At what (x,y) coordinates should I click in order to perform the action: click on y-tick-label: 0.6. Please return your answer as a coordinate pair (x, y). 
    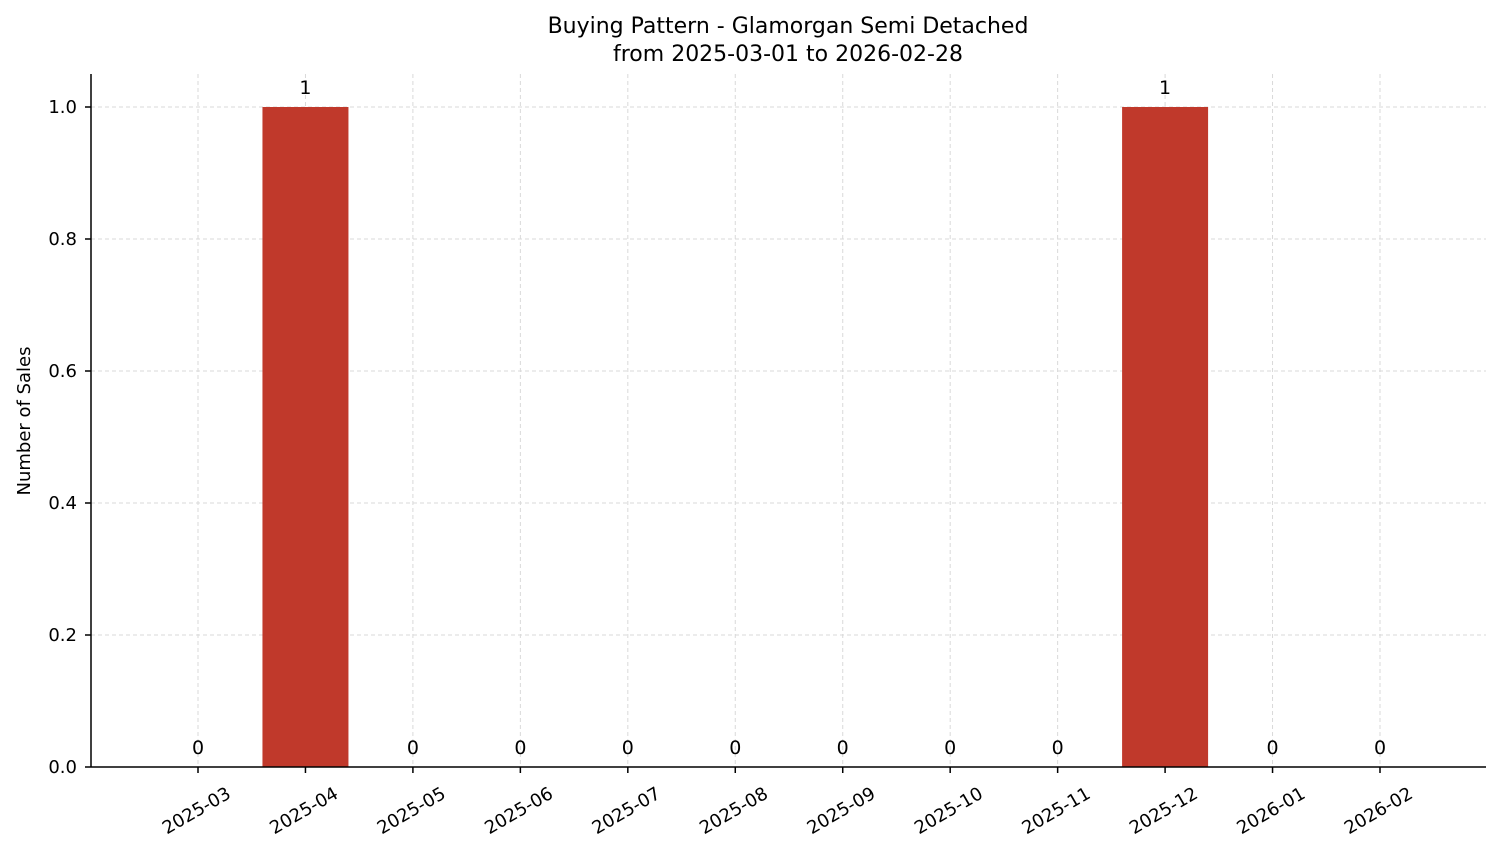
    Looking at the image, I should click on (62, 371).